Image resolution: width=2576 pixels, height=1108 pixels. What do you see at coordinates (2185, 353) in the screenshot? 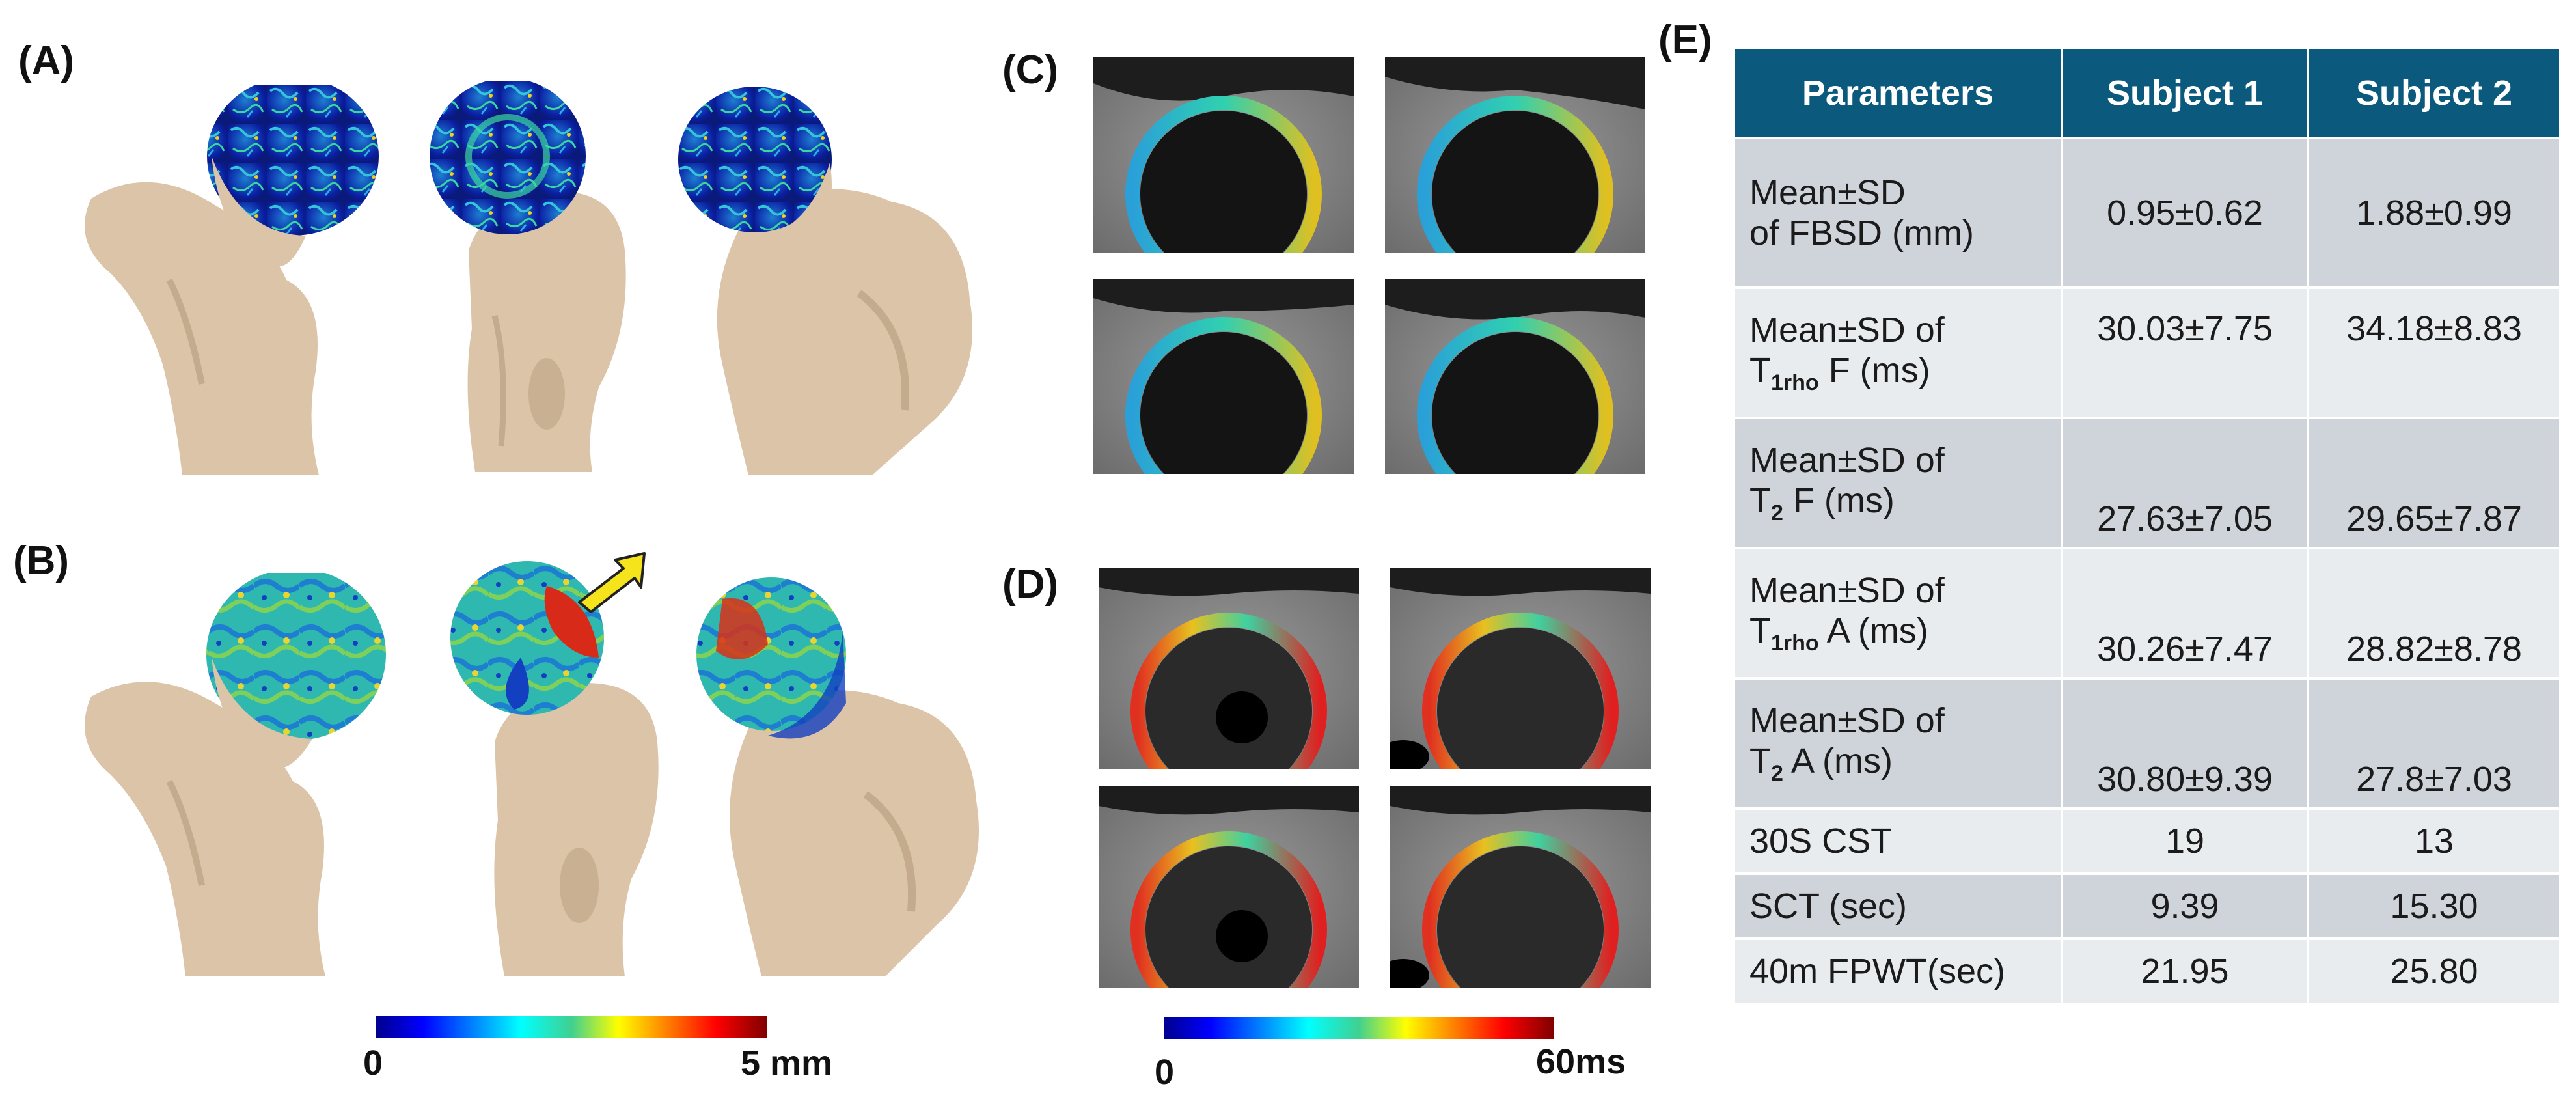
I see `subject-1-cell: 30.03±7.75` at bounding box center [2185, 353].